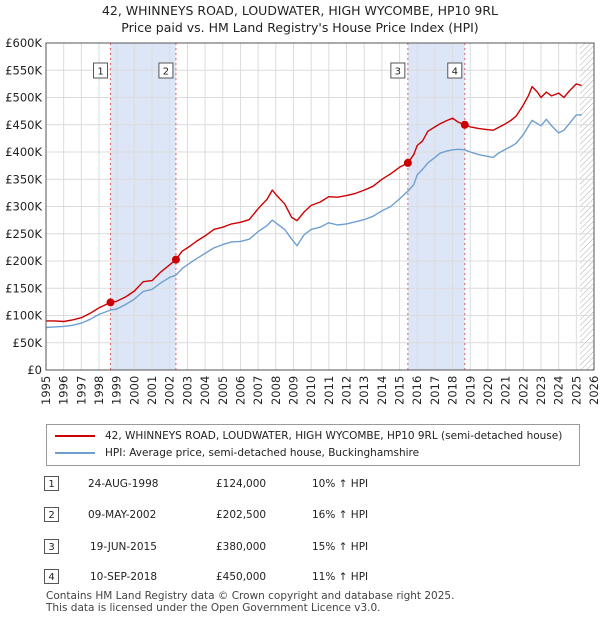 The height and width of the screenshot is (620, 600). Describe the element at coordinates (51, 576) in the screenshot. I see `transaction-number: 4` at that location.